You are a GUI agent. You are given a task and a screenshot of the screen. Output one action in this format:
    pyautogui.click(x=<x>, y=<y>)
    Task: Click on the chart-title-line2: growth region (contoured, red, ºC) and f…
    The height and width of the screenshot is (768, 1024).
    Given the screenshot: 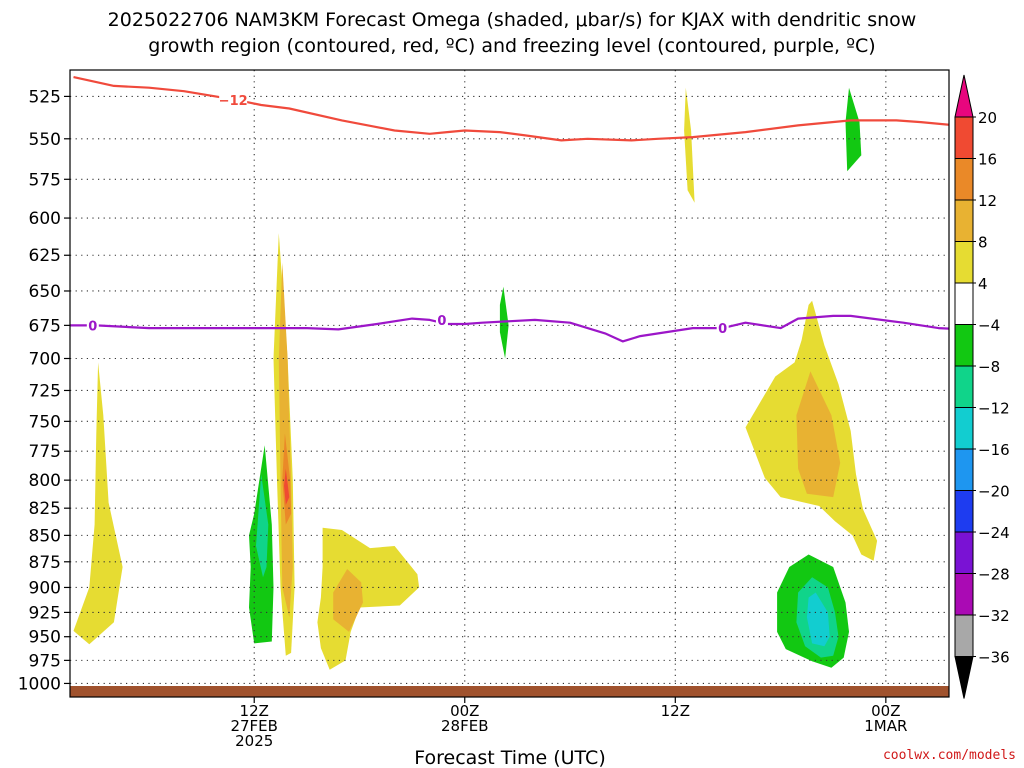 What is the action you would take?
    pyautogui.click(x=512, y=46)
    